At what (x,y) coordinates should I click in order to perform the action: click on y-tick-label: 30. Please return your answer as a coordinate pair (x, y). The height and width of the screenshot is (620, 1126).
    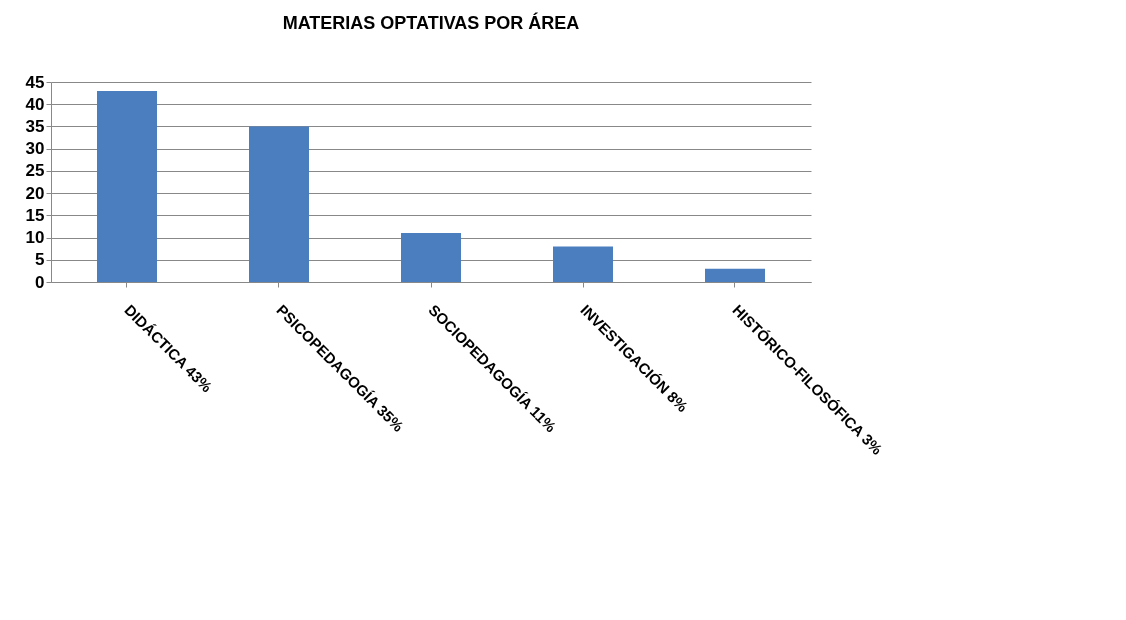
    Looking at the image, I should click on (35, 149).